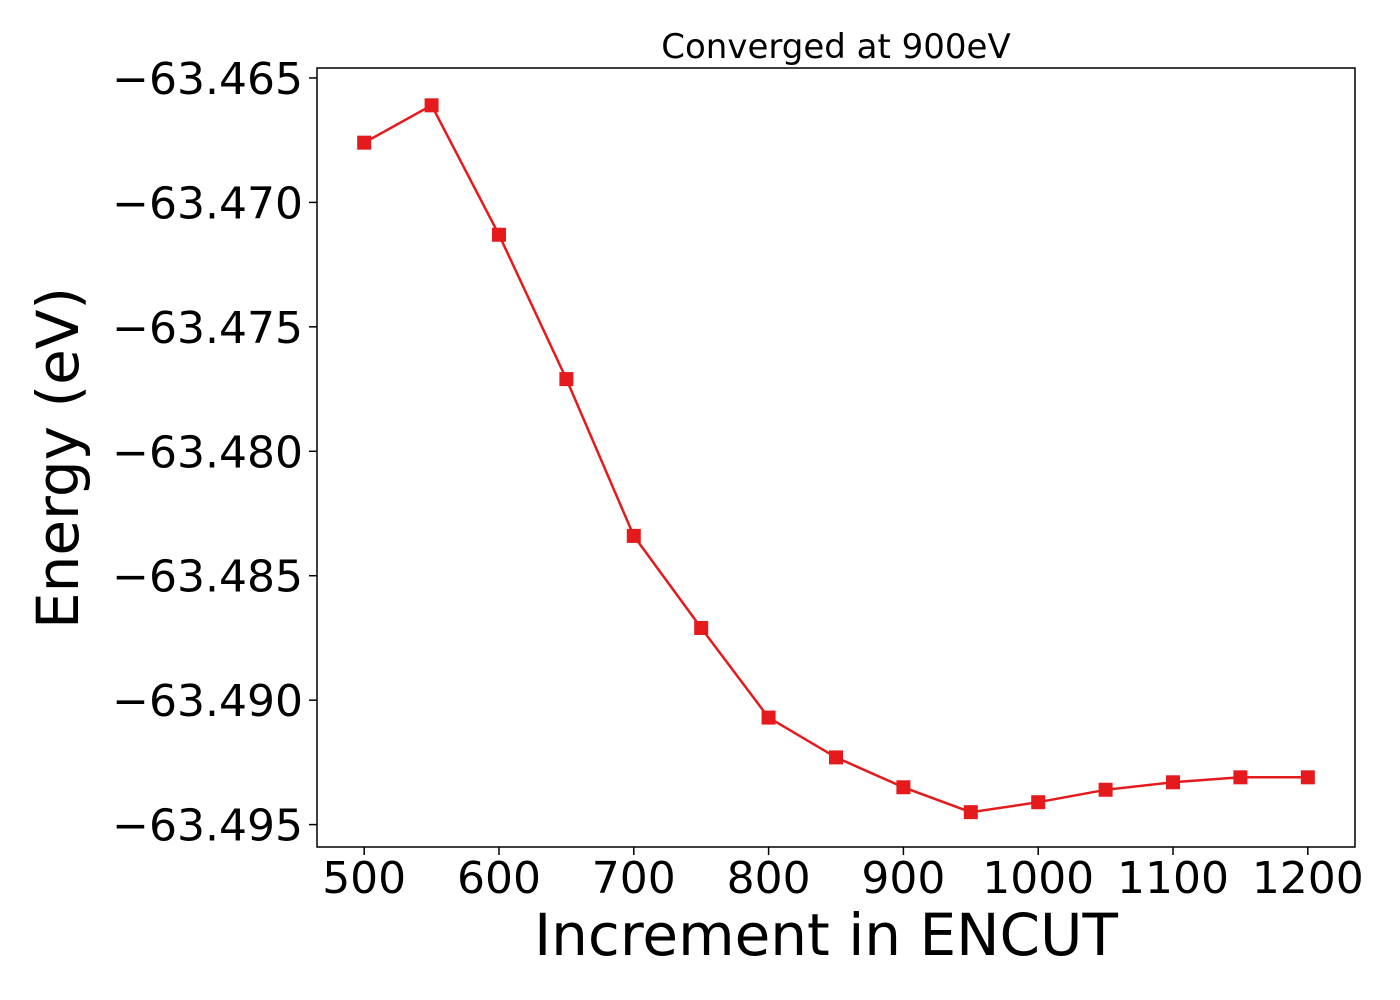 This screenshot has width=1400, height=1000. I want to click on chart-title: Converged at 900eV, so click(835, 47).